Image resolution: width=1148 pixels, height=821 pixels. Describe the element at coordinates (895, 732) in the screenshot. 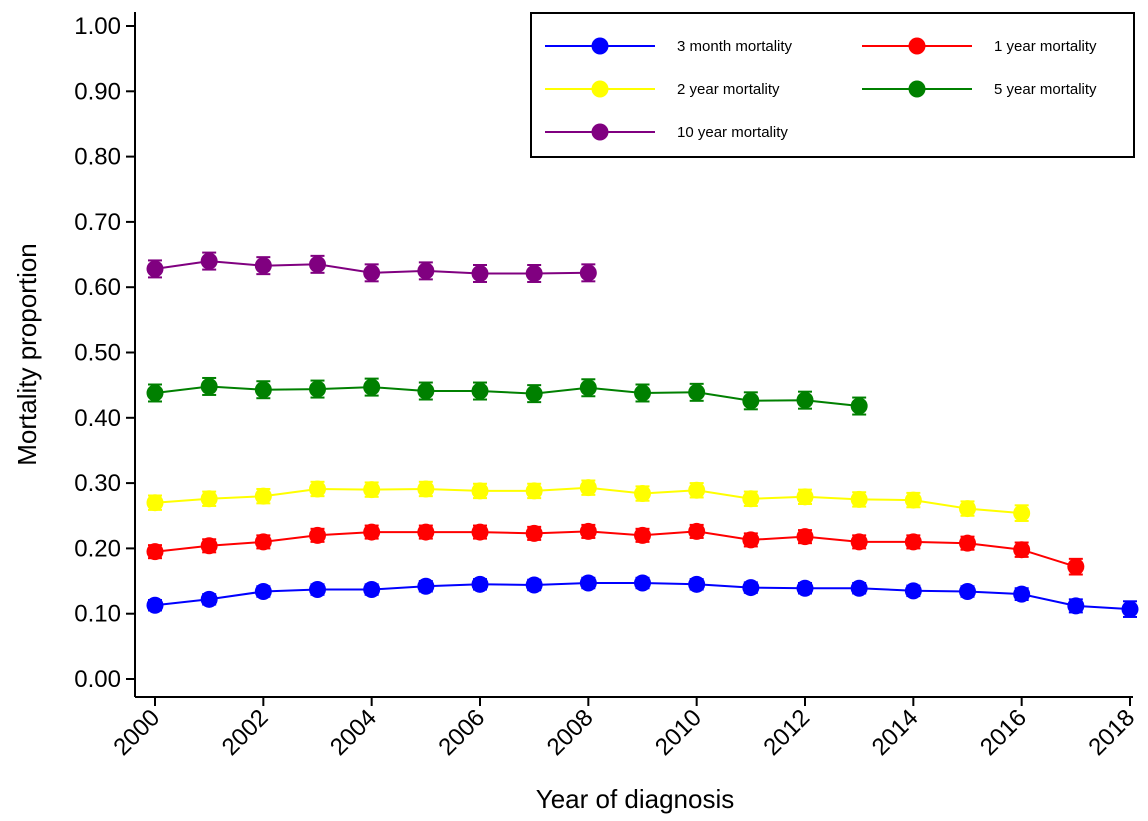

I see `x-tick-label: 2014` at that location.